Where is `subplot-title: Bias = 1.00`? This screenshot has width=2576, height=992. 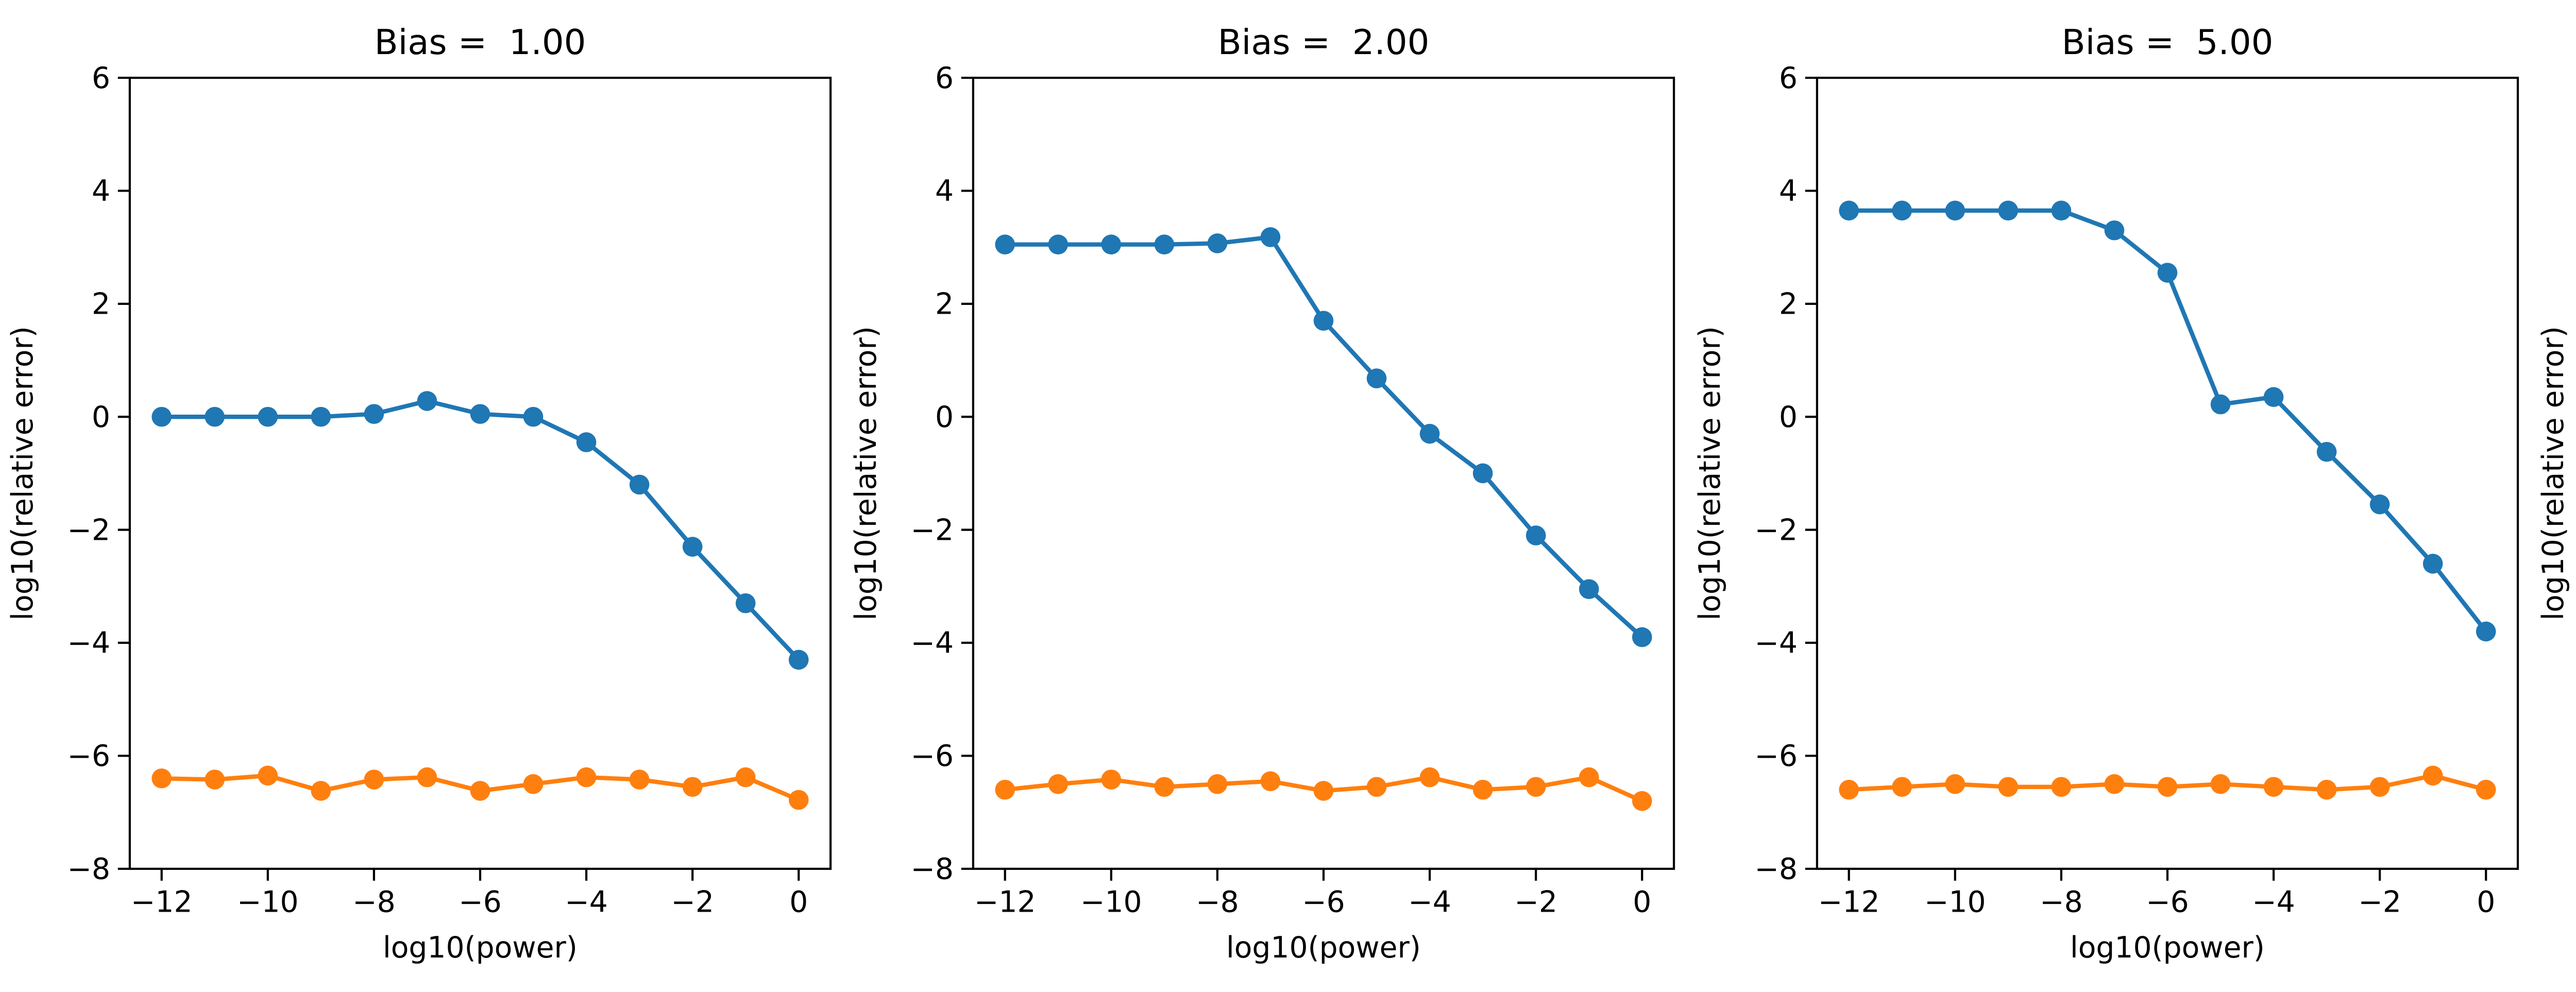 subplot-title: Bias = 1.00 is located at coordinates (480, 42).